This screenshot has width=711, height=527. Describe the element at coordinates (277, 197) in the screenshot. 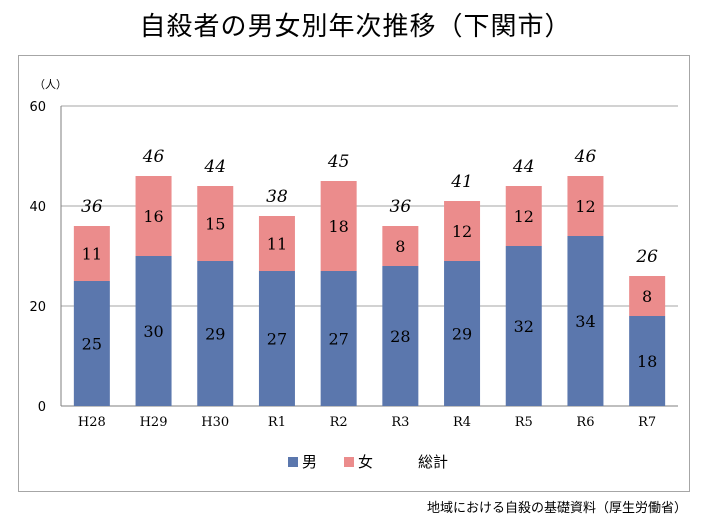

I see `total-label: 38` at that location.